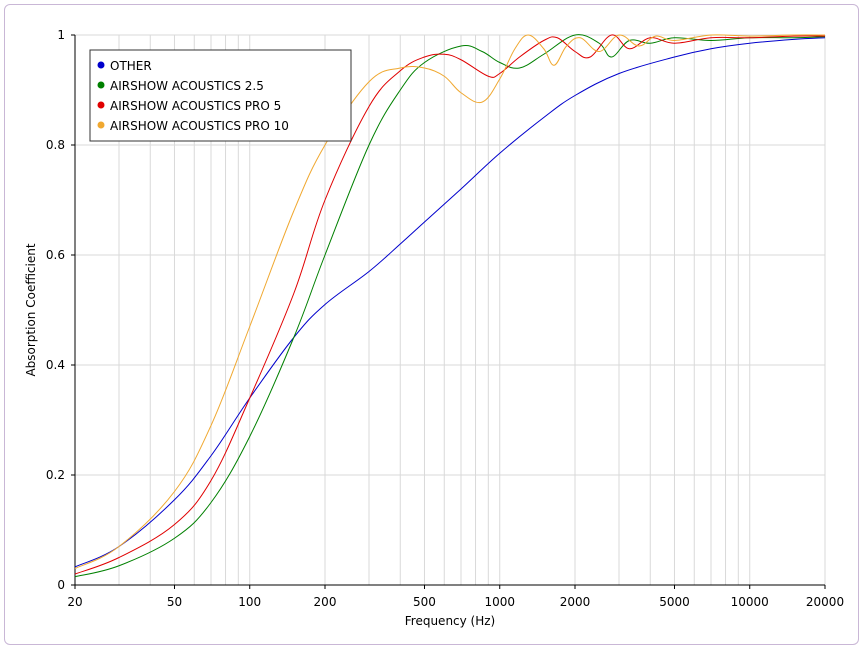 Image resolution: width=867 pixels, height=651 pixels. What do you see at coordinates (74, 602) in the screenshot?
I see `x-tick-label: 20` at bounding box center [74, 602].